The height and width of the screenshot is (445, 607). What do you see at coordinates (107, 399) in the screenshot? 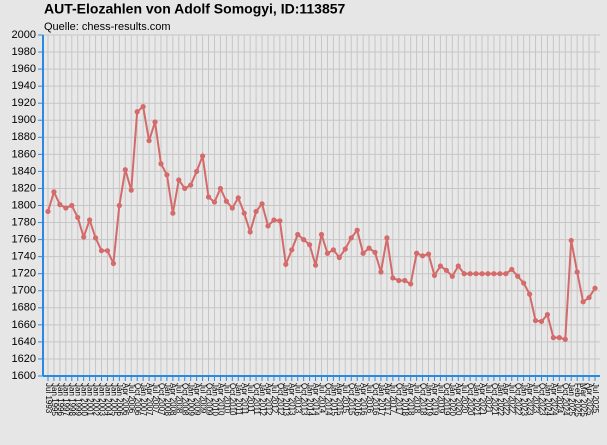
I see `x-tick-label: Jan 2004` at bounding box center [107, 399].